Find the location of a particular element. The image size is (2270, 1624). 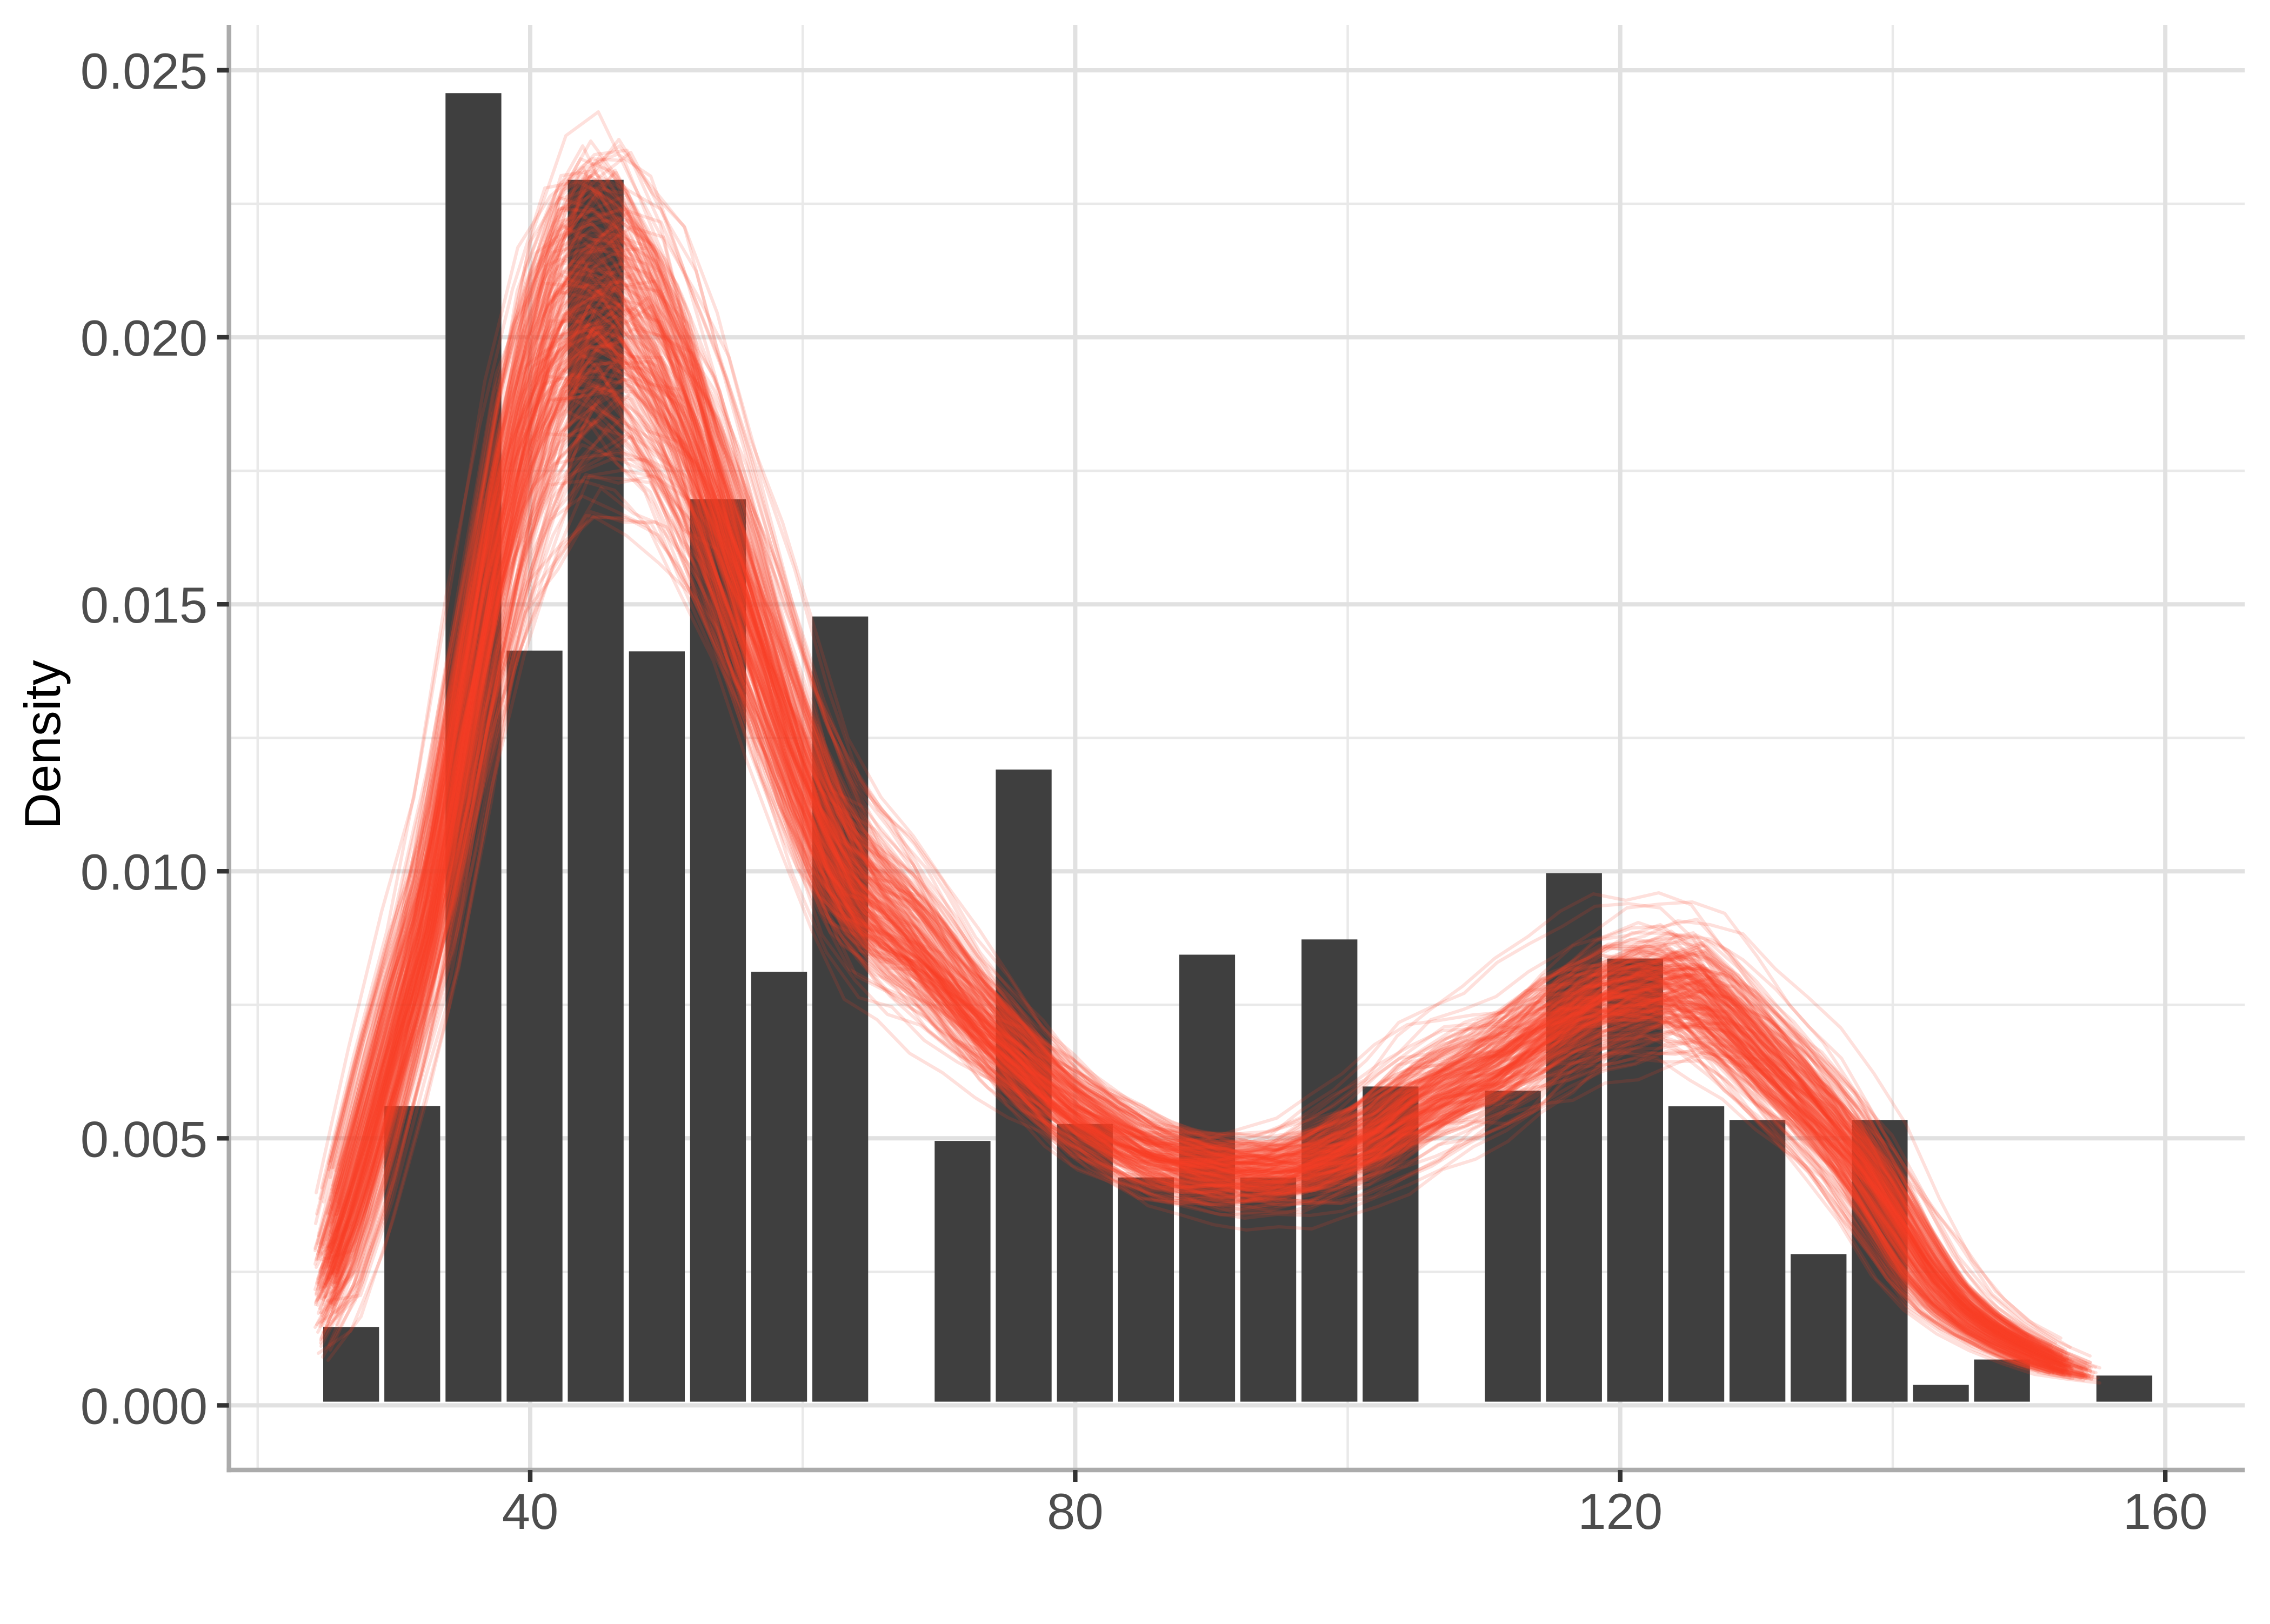

svg-text: 0.010 is located at coordinates (144, 872).